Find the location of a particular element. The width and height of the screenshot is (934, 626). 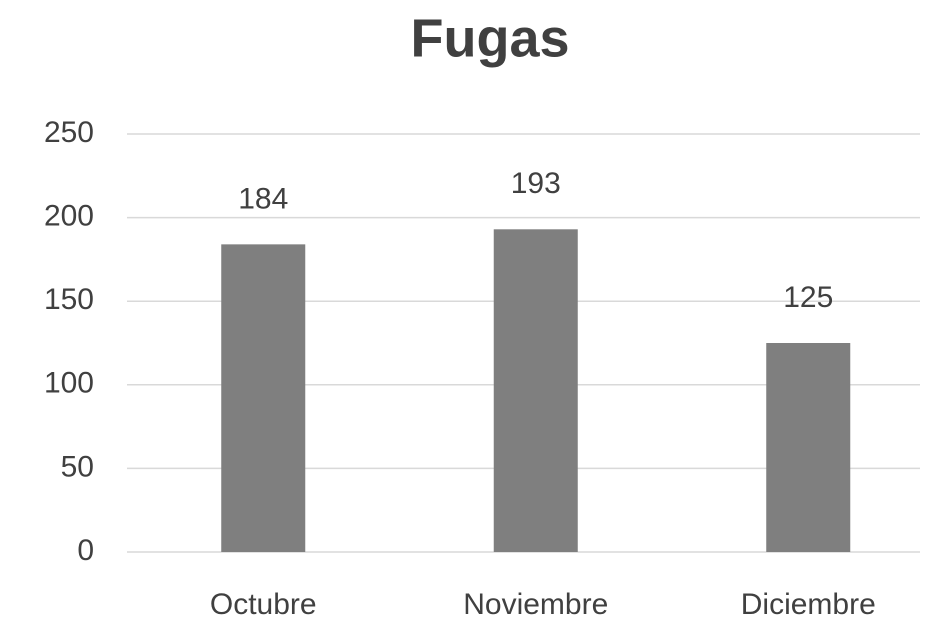

x-tick-label: Noviembre is located at coordinates (535, 604).